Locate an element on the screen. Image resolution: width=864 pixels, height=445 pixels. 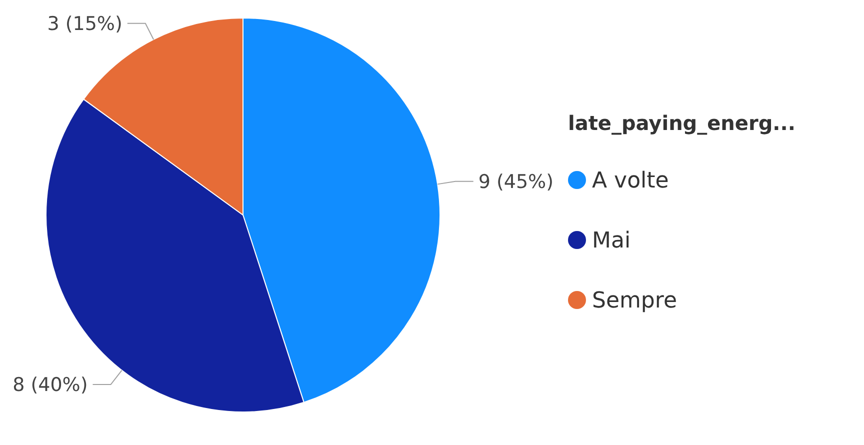
data-label: 8 (40%) is located at coordinates (50, 385).